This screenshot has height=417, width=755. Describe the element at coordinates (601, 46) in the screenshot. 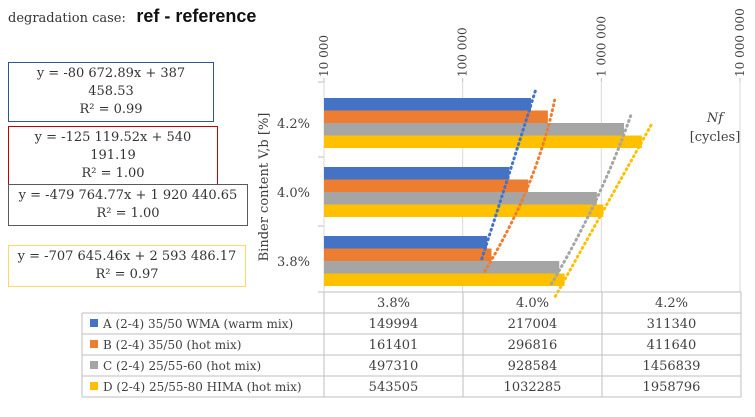

I see `x-tick-label: 1 000 000` at that location.